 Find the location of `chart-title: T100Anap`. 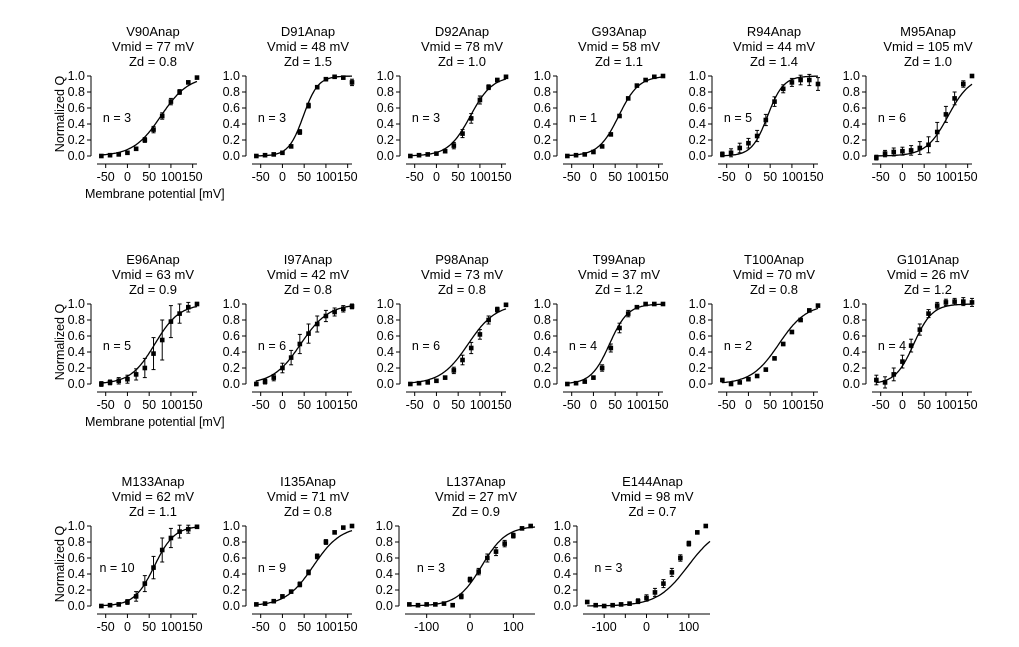

chart-title: T100Anap is located at coordinates (774, 259).